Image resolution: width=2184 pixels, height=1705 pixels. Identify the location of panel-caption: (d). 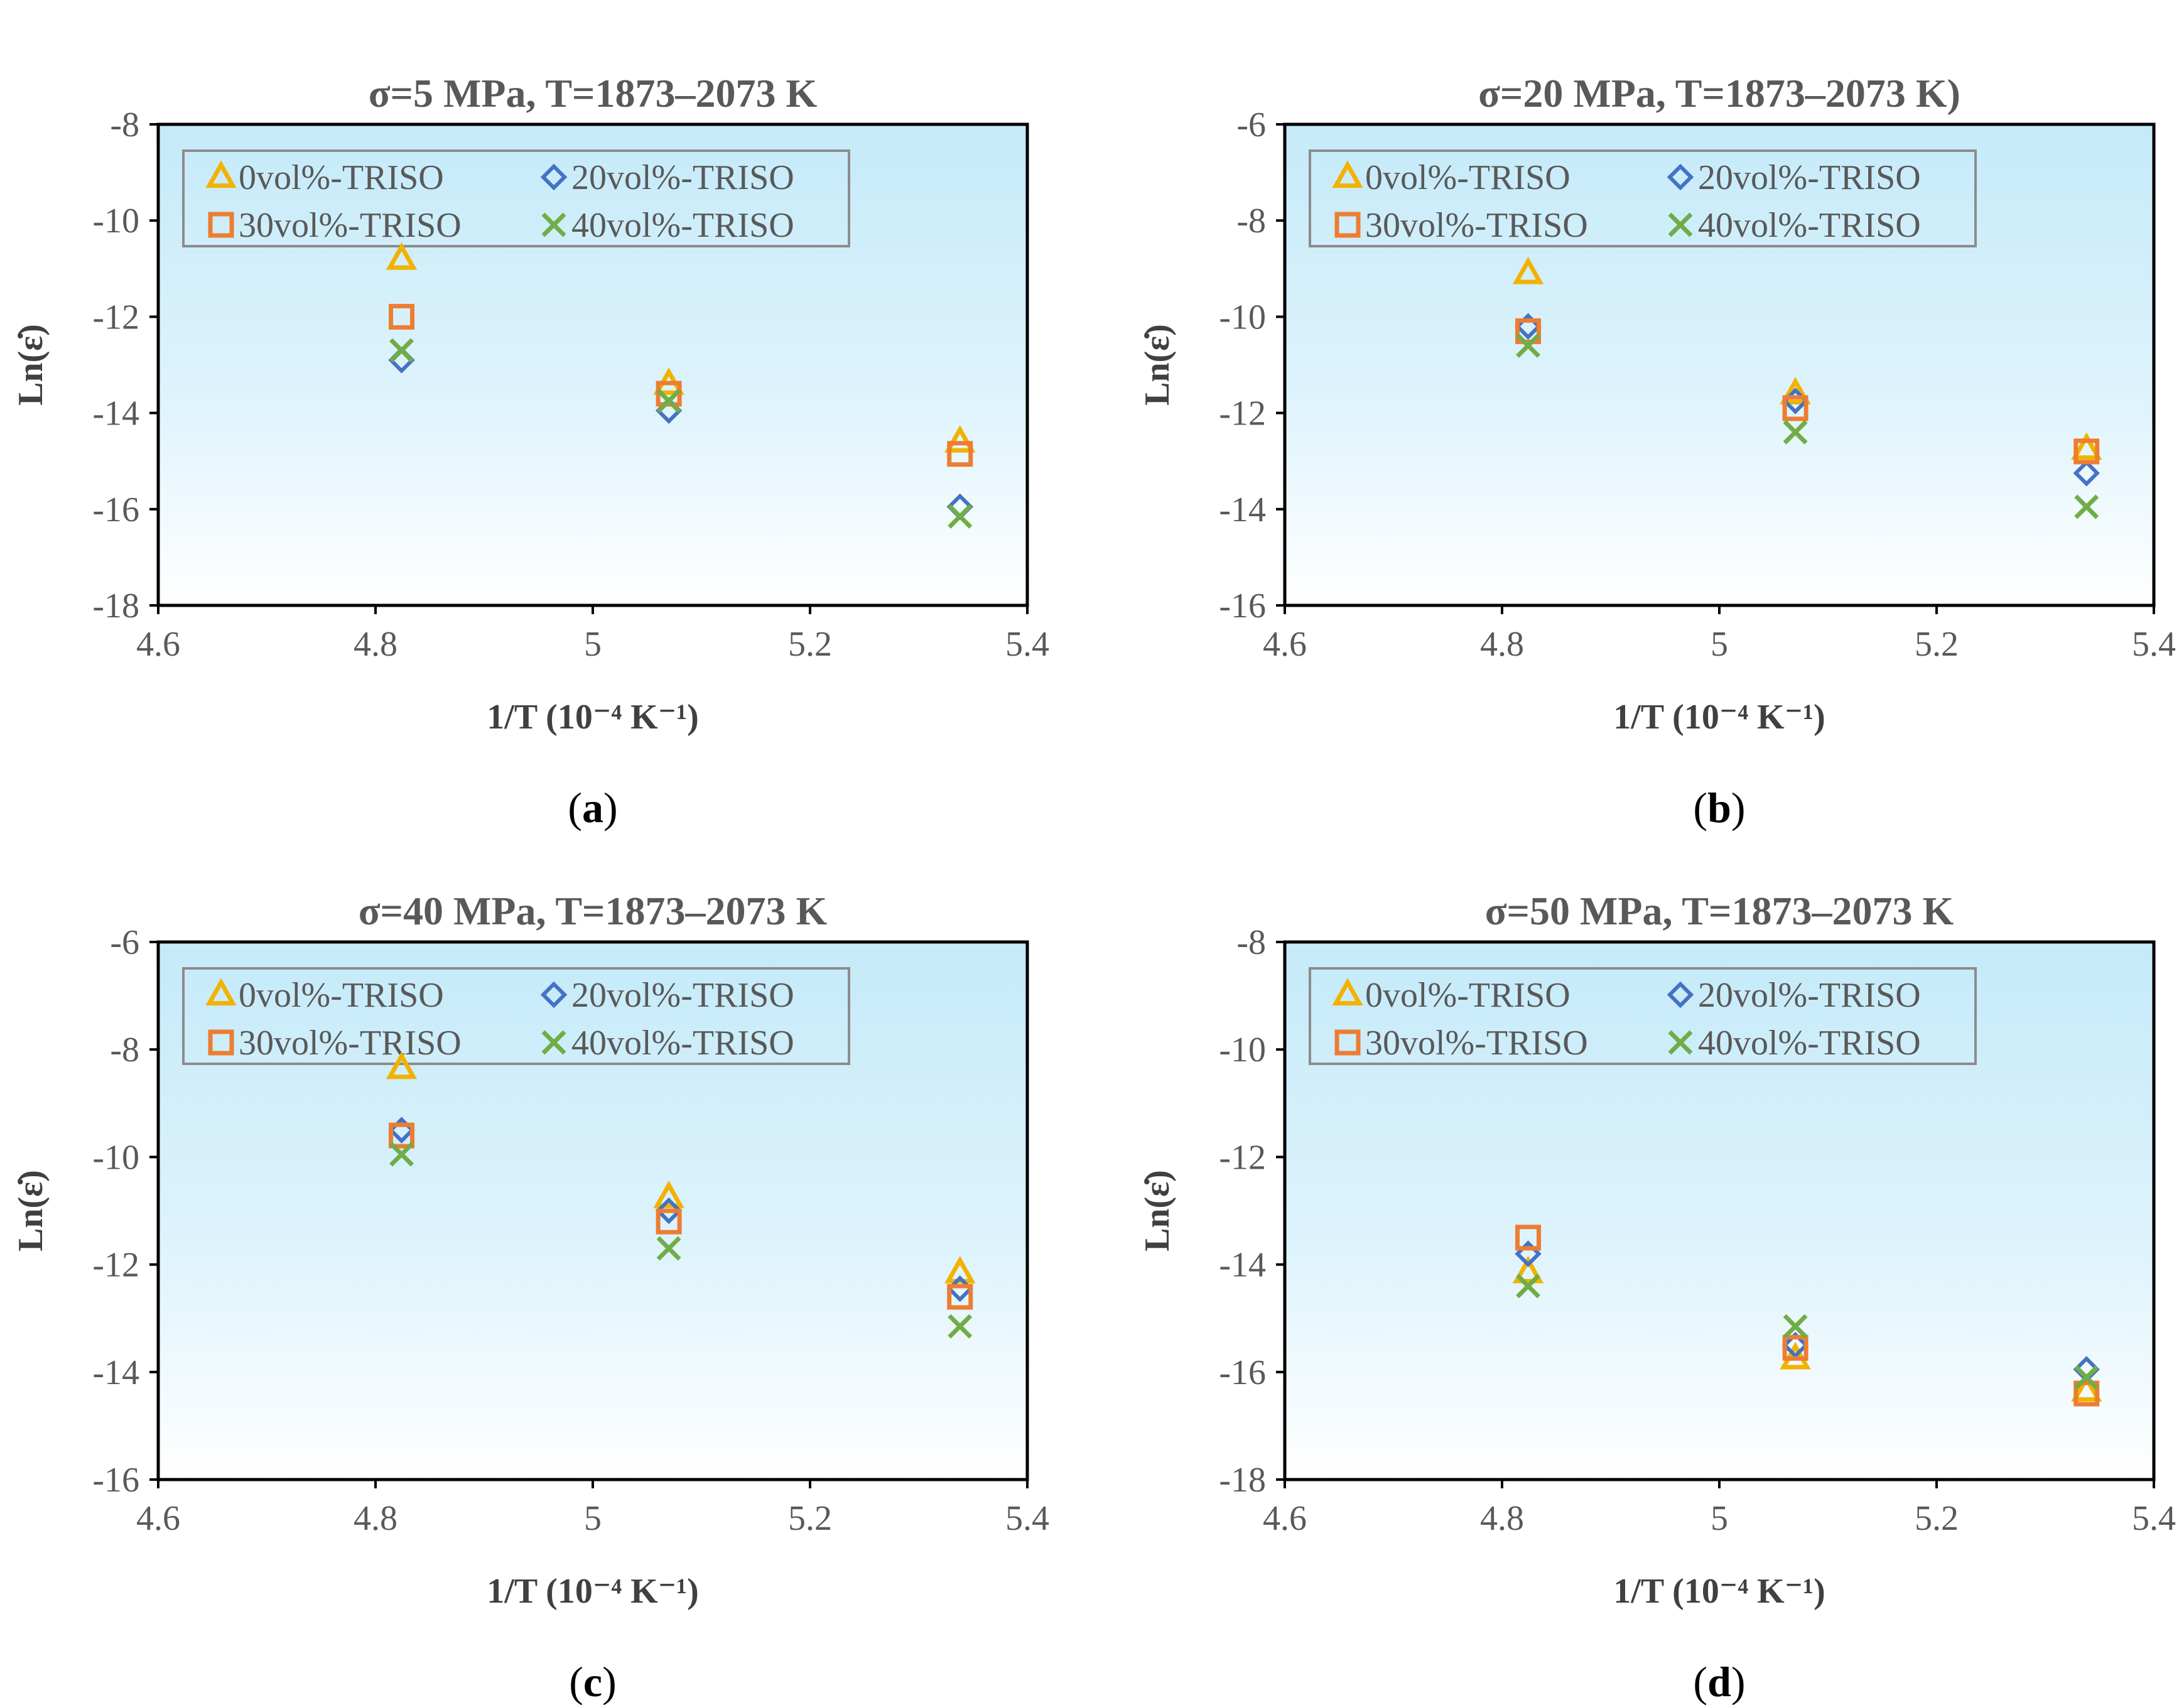
(1719, 1681).